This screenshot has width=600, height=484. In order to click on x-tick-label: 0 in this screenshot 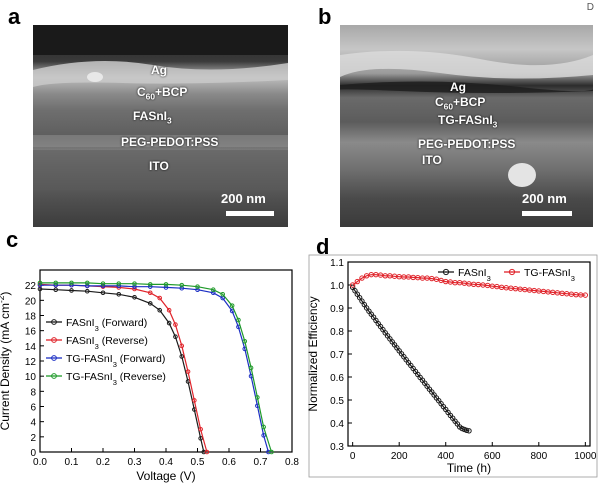, I will do `click(353, 456)`.